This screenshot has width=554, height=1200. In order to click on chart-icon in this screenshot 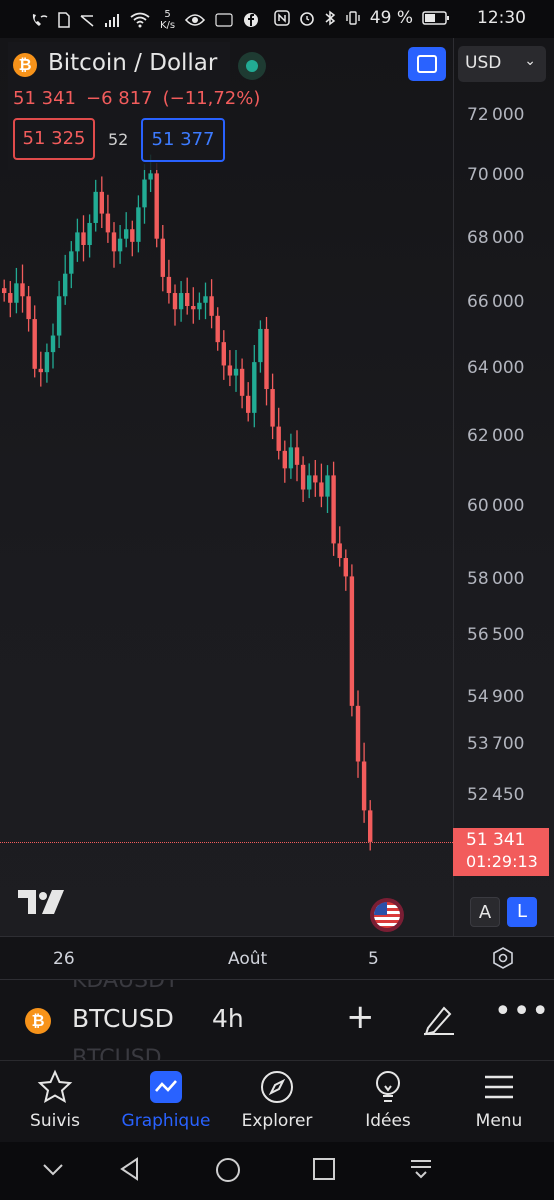, I will do `click(166, 1087)`.